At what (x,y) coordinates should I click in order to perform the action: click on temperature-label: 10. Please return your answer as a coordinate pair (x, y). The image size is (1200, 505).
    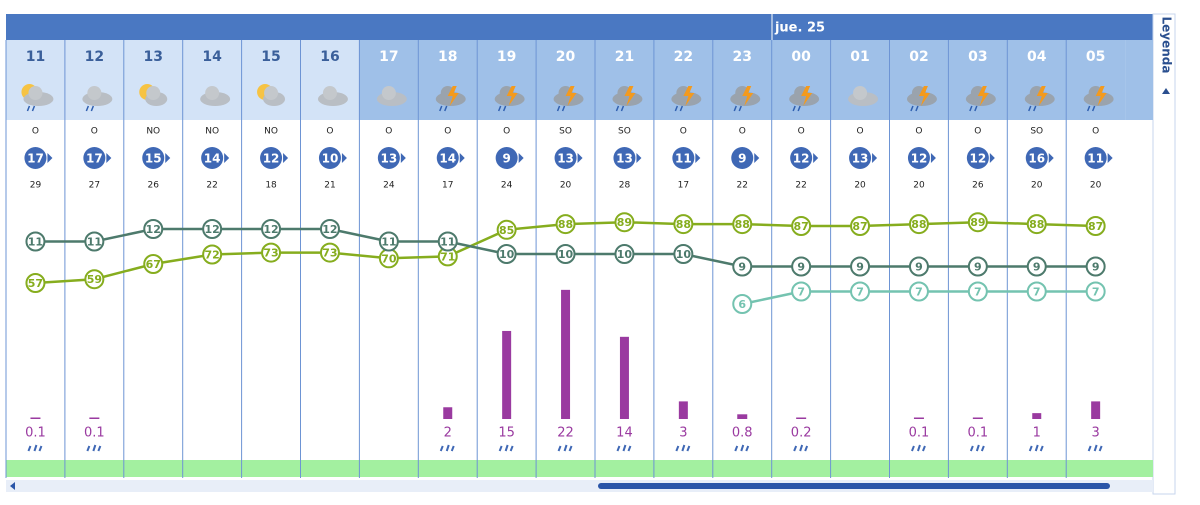
    Looking at the image, I should click on (507, 254).